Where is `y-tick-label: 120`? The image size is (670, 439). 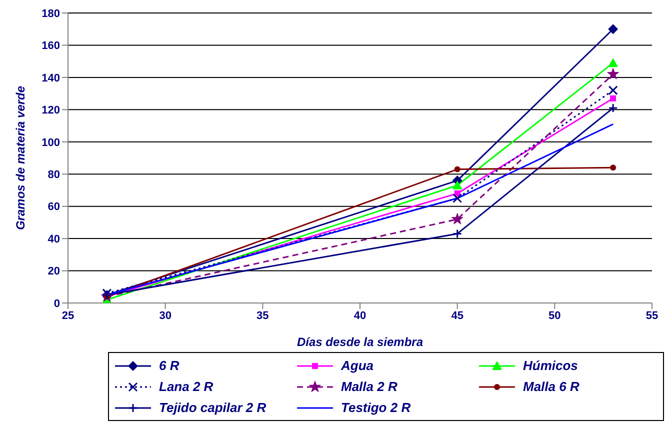
y-tick-label: 120 is located at coordinates (51, 110).